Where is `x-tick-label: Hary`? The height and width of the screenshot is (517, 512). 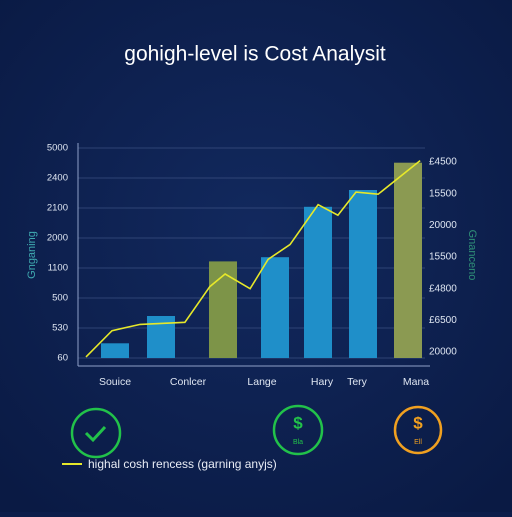 x-tick-label: Hary is located at coordinates (322, 382).